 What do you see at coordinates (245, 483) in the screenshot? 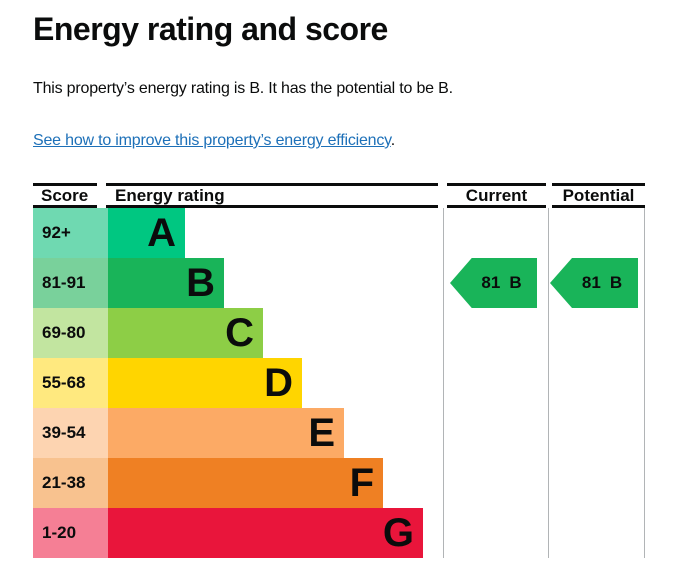
I see `band-bar-f: F` at bounding box center [245, 483].